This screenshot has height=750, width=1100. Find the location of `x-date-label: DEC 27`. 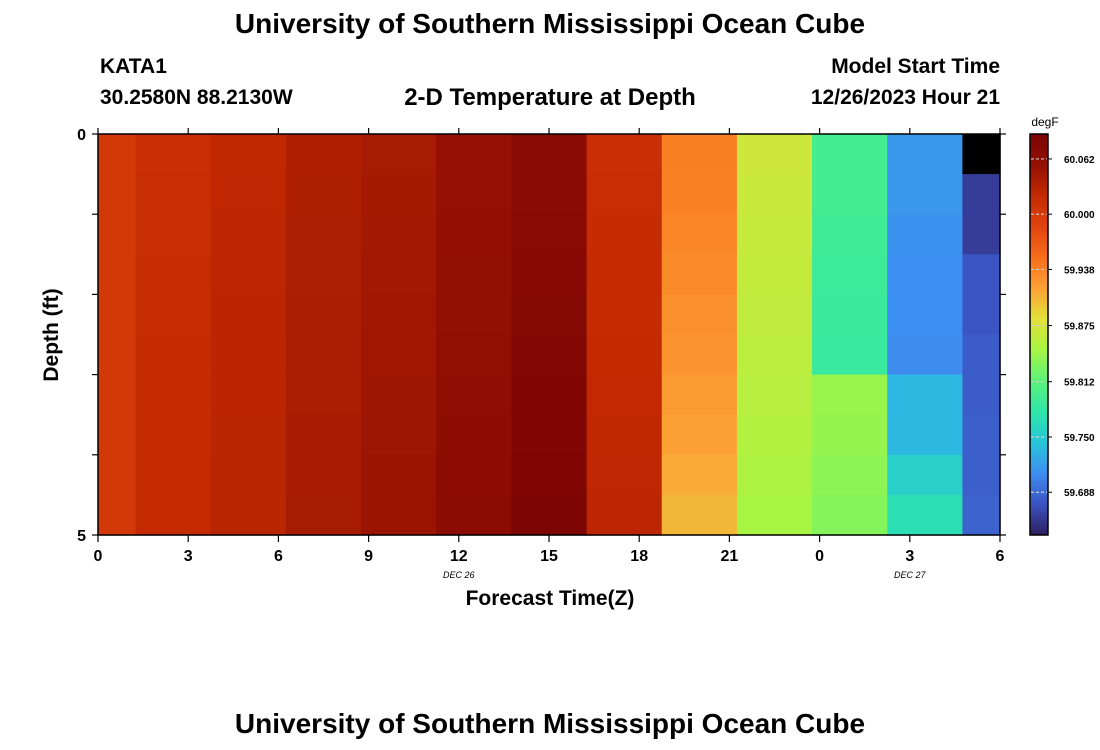

x-date-label: DEC 27 is located at coordinates (910, 575).